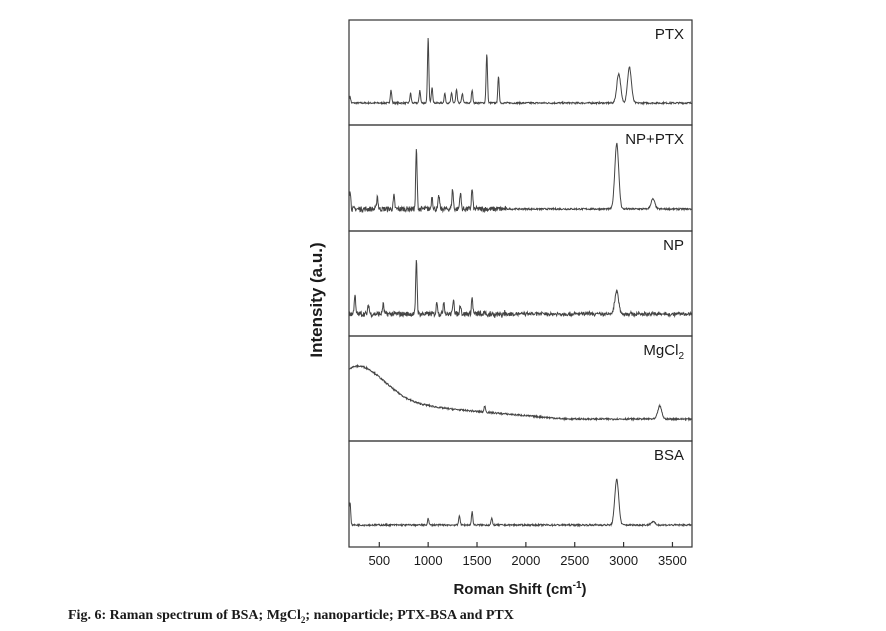 The image size is (886, 631). Describe the element at coordinates (669, 455) in the screenshot. I see `panel-label: BSA` at that location.